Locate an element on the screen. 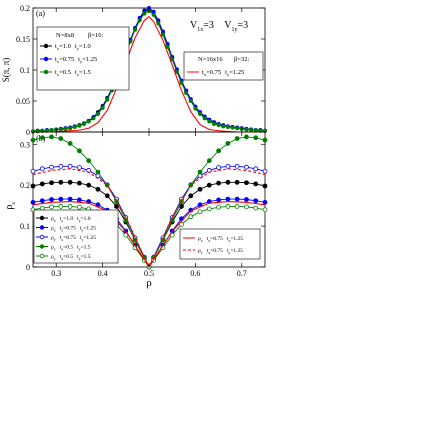  legend-a-right-0-label: tx=0.75 ty=1.25 is located at coordinates (223, 73).